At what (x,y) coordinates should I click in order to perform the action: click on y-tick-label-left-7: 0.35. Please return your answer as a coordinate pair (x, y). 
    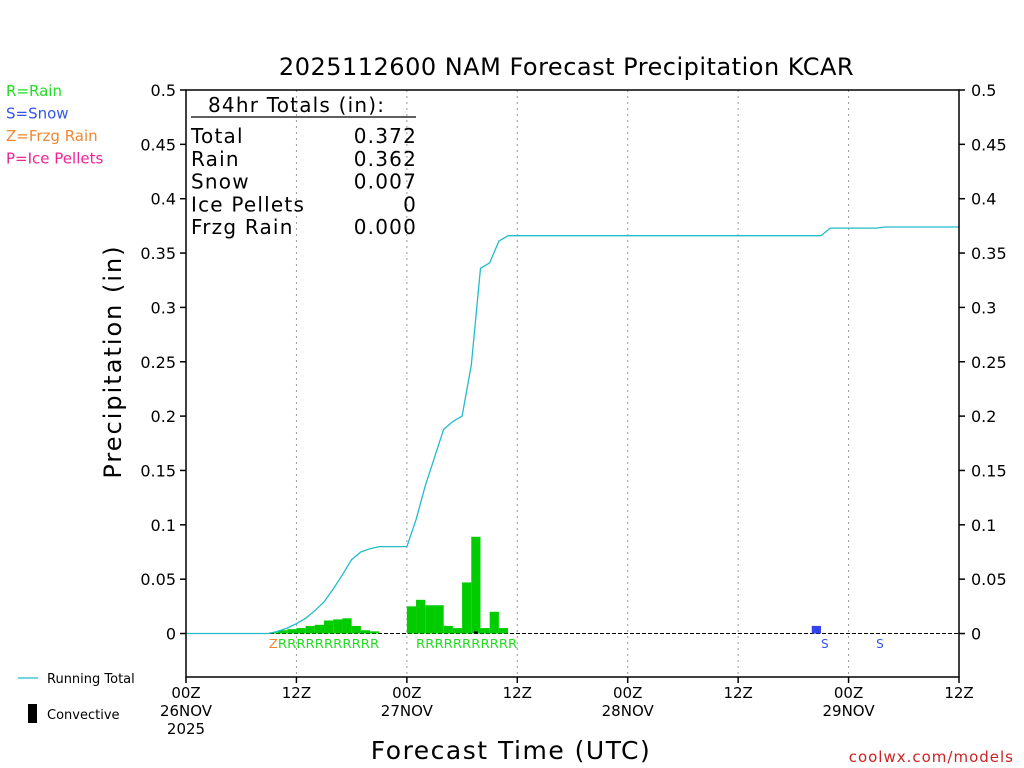
    Looking at the image, I should click on (158, 253).